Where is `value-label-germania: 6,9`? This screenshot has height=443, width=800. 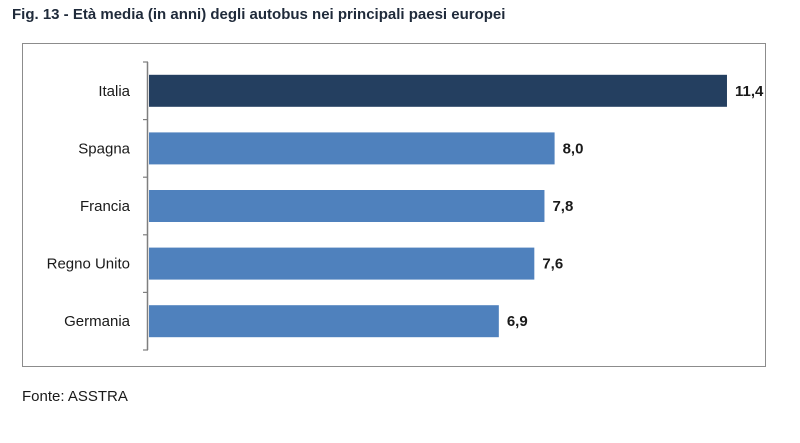 value-label-germania: 6,9 is located at coordinates (517, 321).